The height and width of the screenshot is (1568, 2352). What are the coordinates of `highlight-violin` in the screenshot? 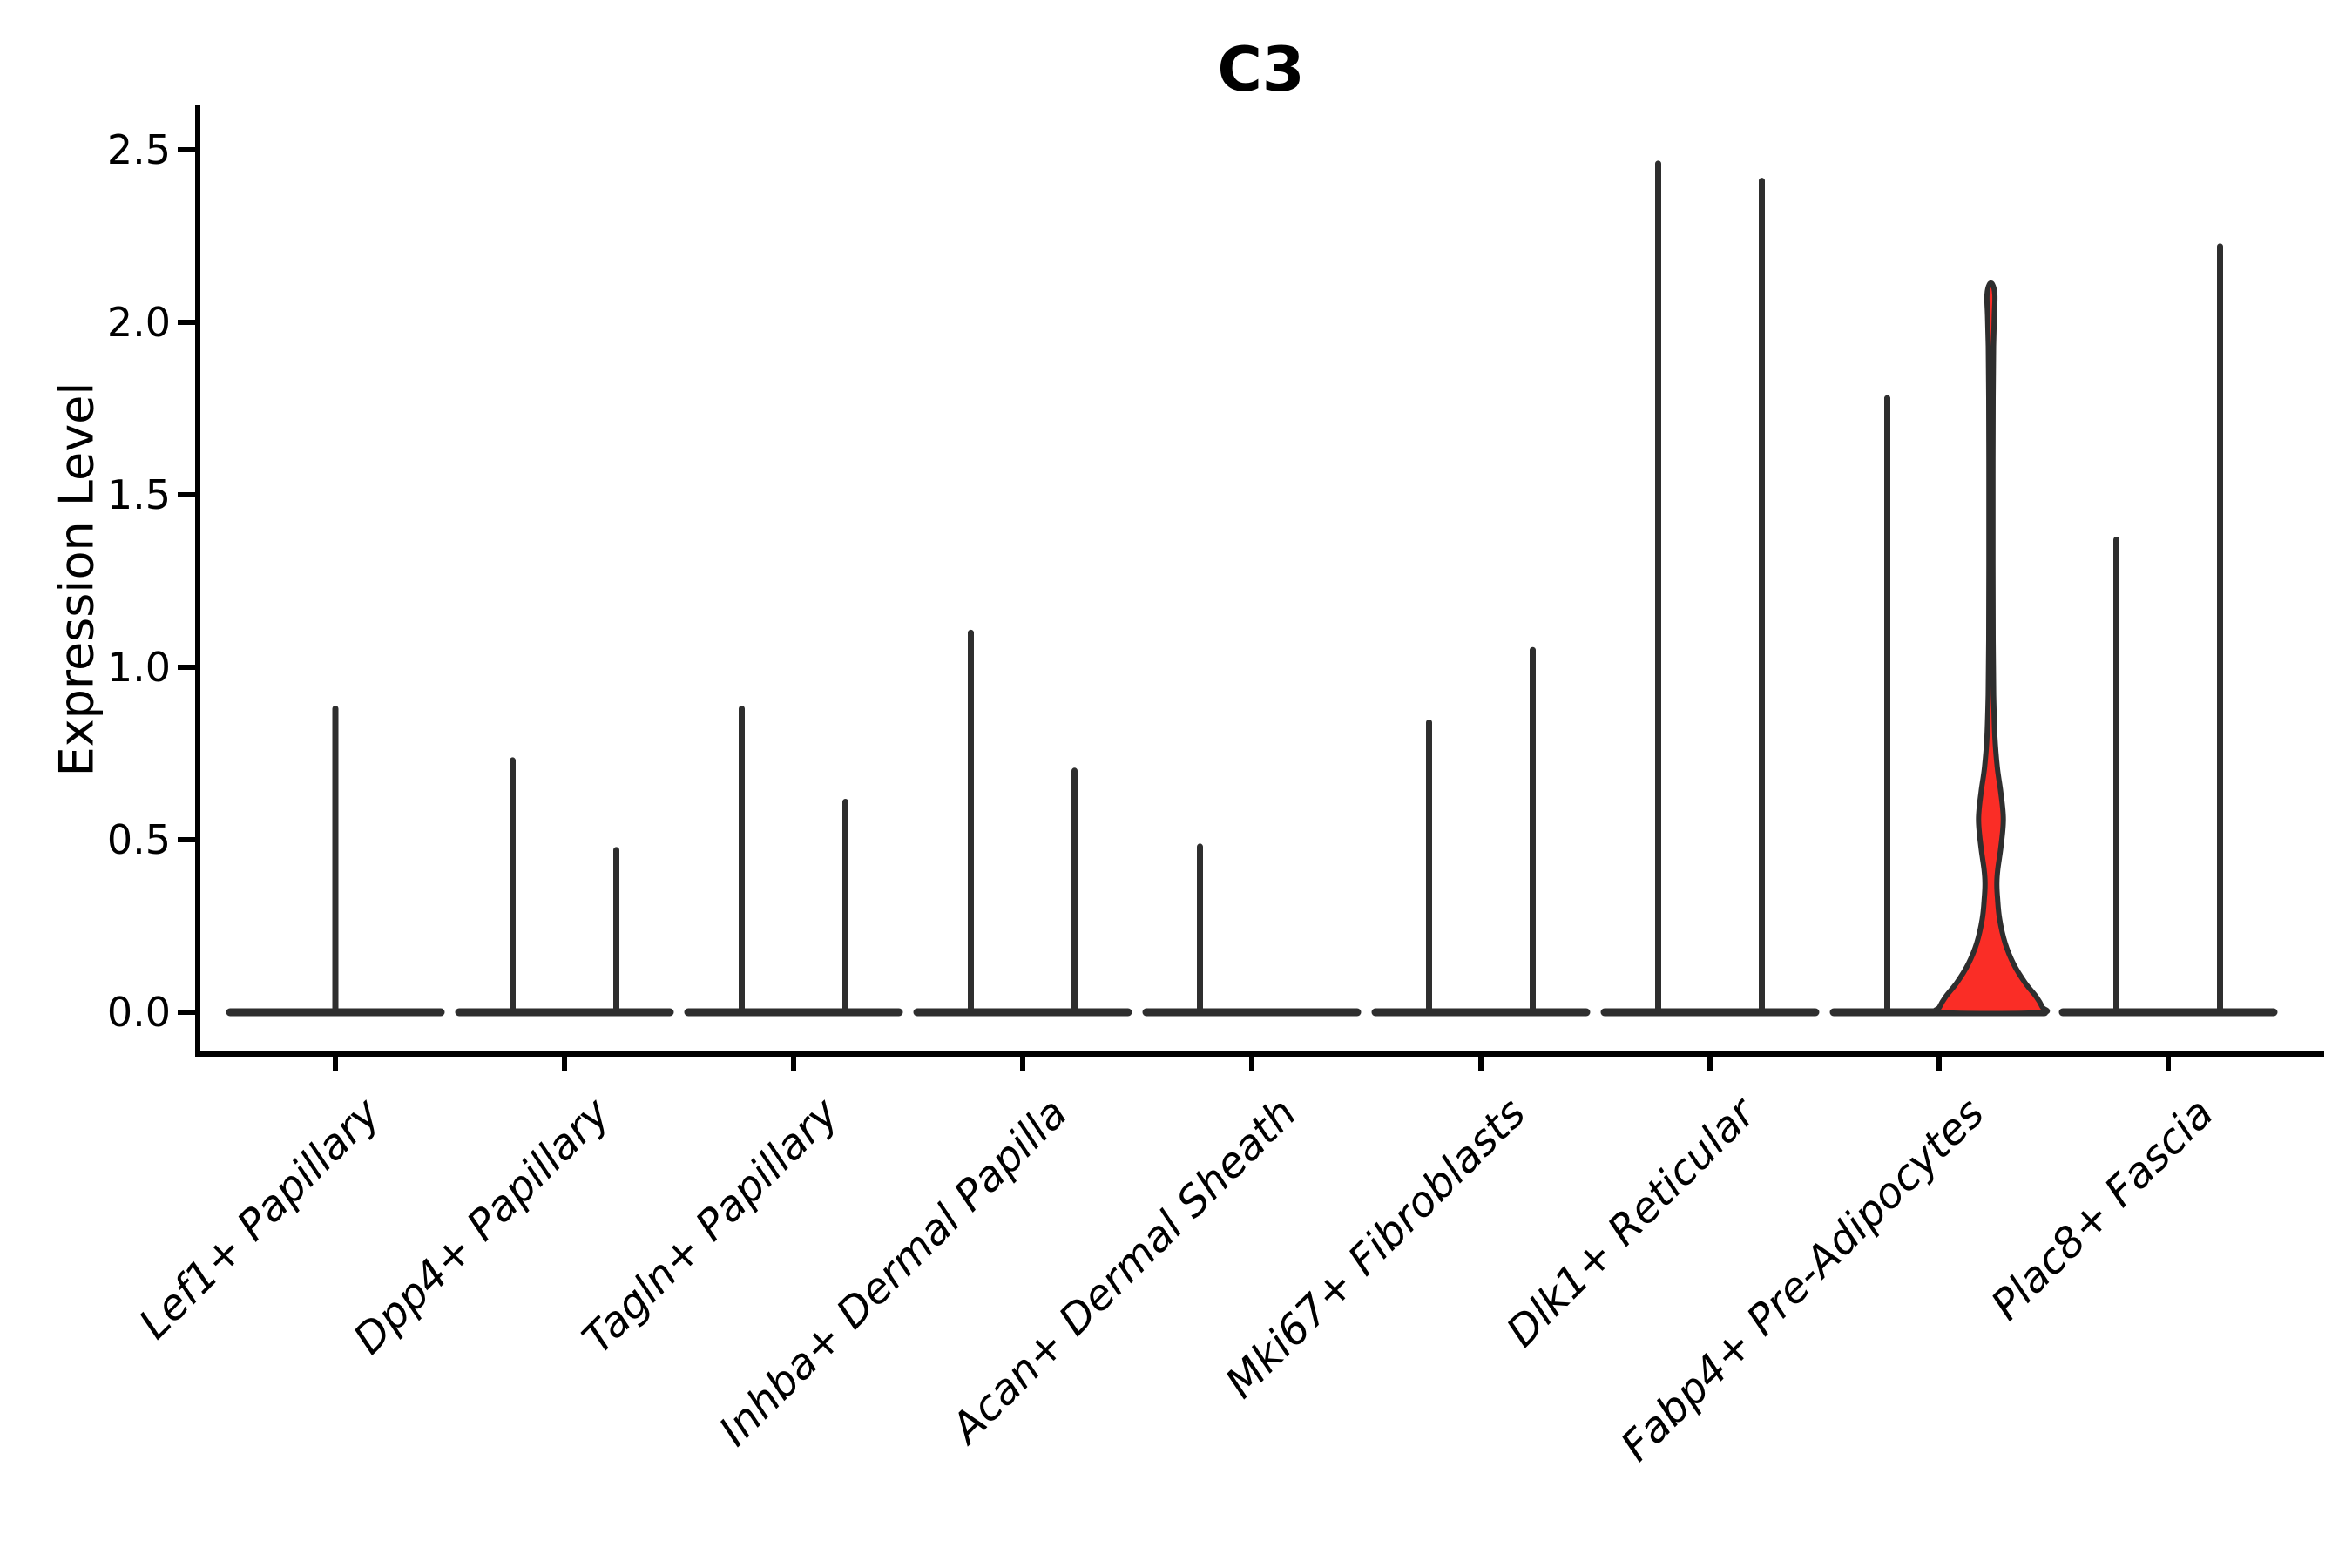 It's located at (1991, 648).